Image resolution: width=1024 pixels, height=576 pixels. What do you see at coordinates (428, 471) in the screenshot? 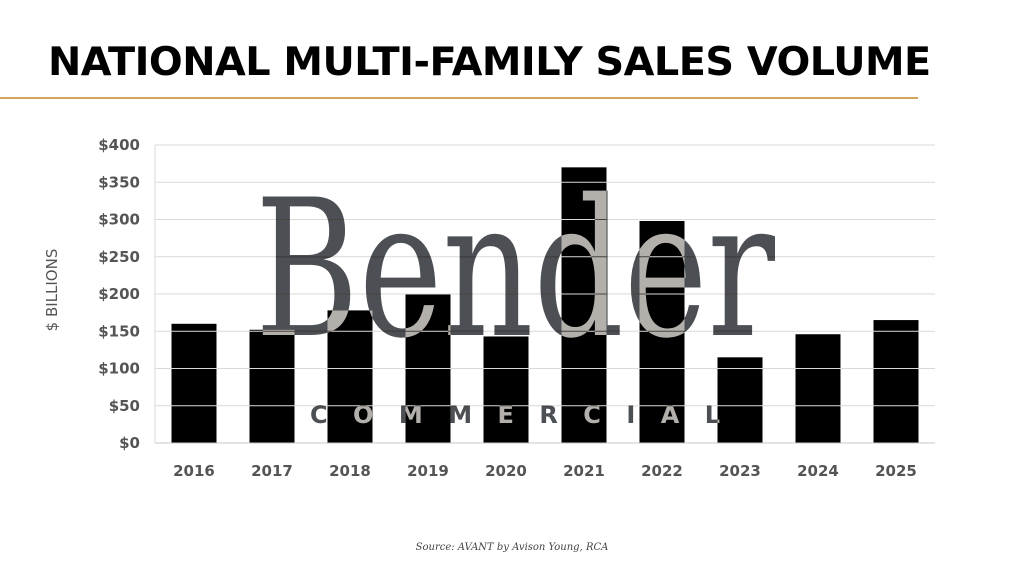
I see `x-tick-label: 2019` at bounding box center [428, 471].